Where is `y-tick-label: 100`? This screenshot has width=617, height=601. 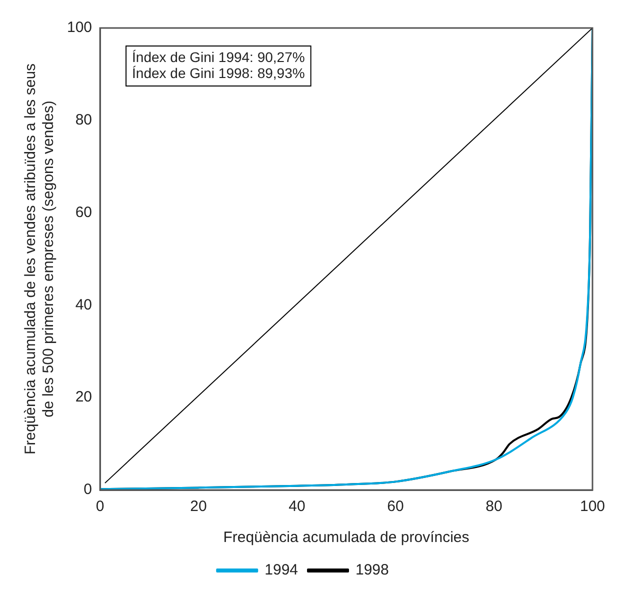 y-tick-label: 100 is located at coordinates (79, 27).